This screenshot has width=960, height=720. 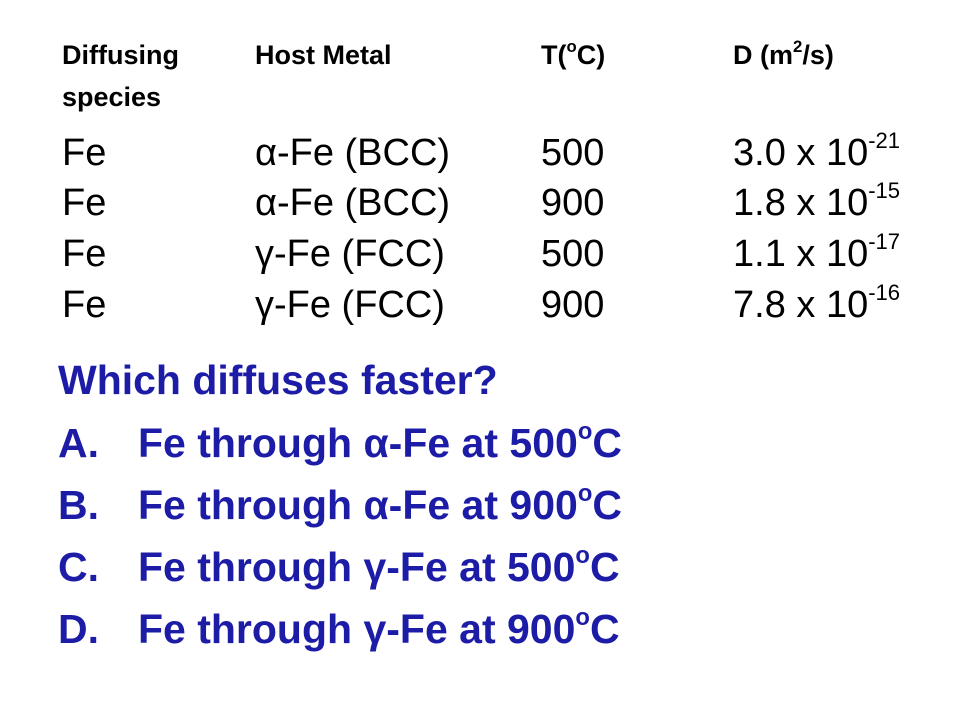 What do you see at coordinates (817, 303) in the screenshot?
I see `cell-diffusivity: 7.8 x 10⁻¹⁶` at bounding box center [817, 303].